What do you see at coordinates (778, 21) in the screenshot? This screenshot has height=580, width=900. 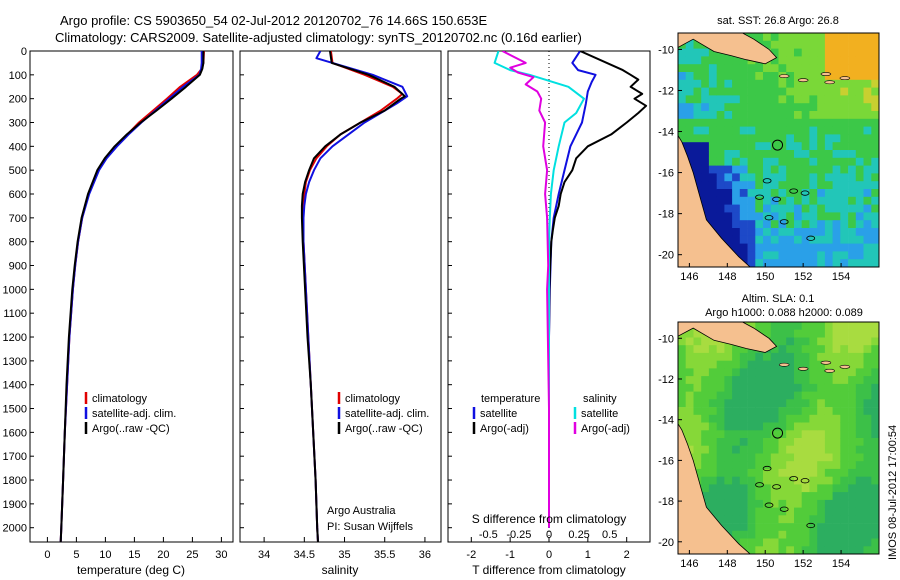 I see `sst-map-title: sat. SST: 26.8 Argo: 26.8` at bounding box center [778, 21].